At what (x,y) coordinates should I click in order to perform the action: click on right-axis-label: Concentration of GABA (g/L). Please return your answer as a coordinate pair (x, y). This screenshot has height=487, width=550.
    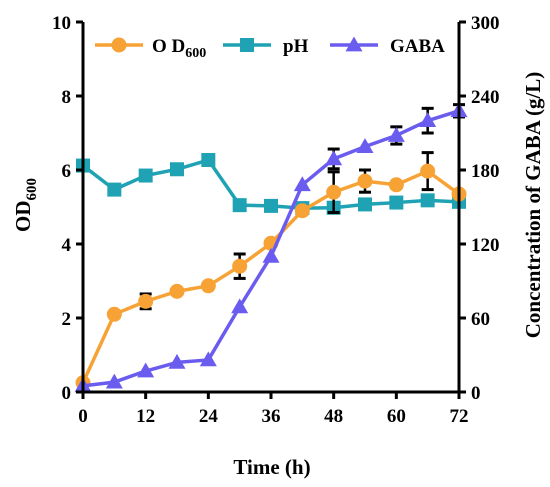
    Looking at the image, I should click on (533, 205).